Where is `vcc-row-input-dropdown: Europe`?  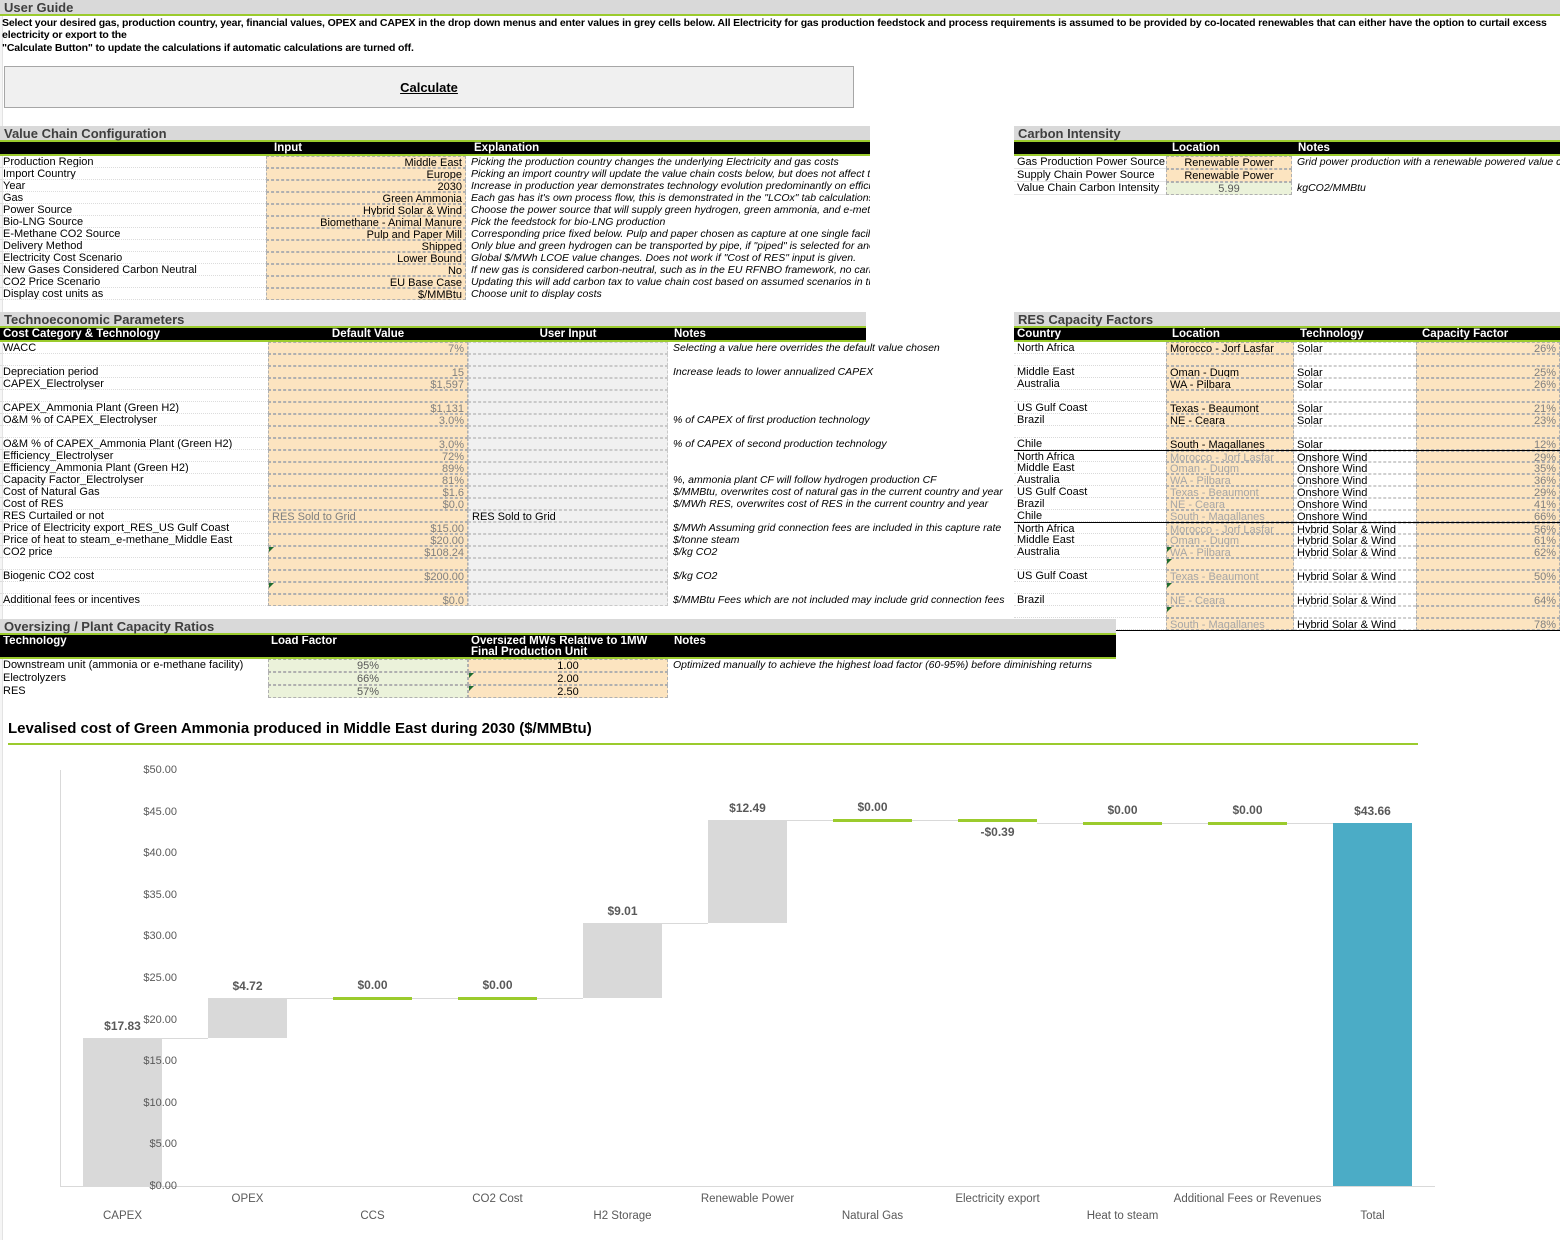 vcc-row-input-dropdown: Europe is located at coordinates (366, 174).